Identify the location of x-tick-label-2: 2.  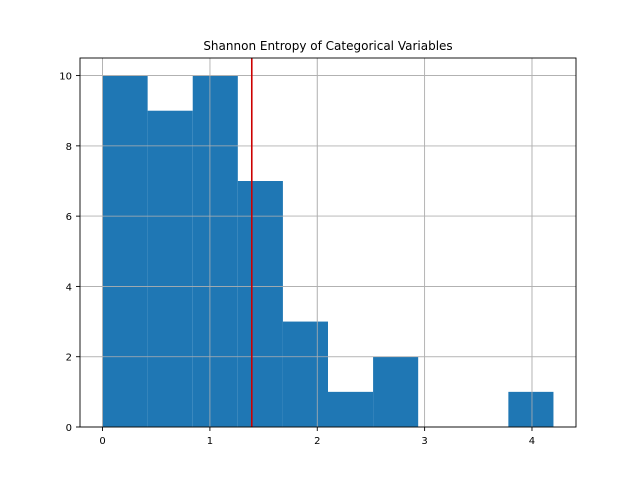
(317, 441).